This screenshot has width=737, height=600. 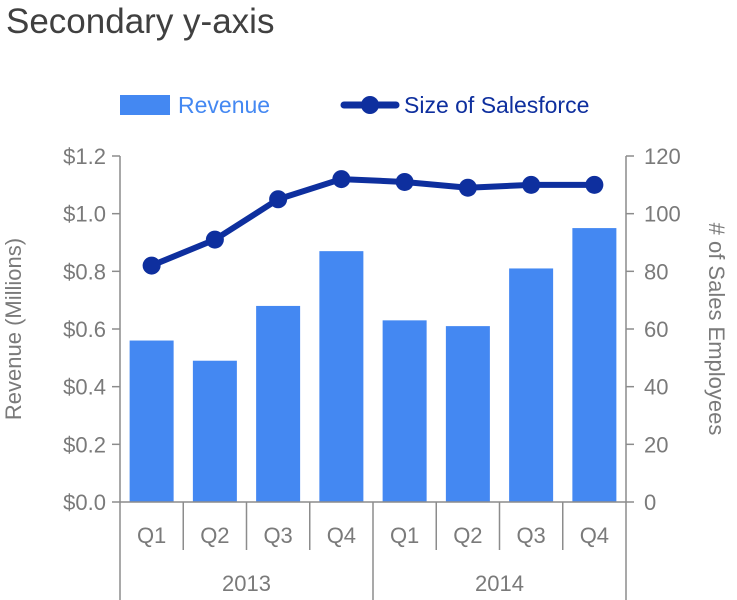 I want to click on y2-tick-label: 0, so click(x=650, y=502).